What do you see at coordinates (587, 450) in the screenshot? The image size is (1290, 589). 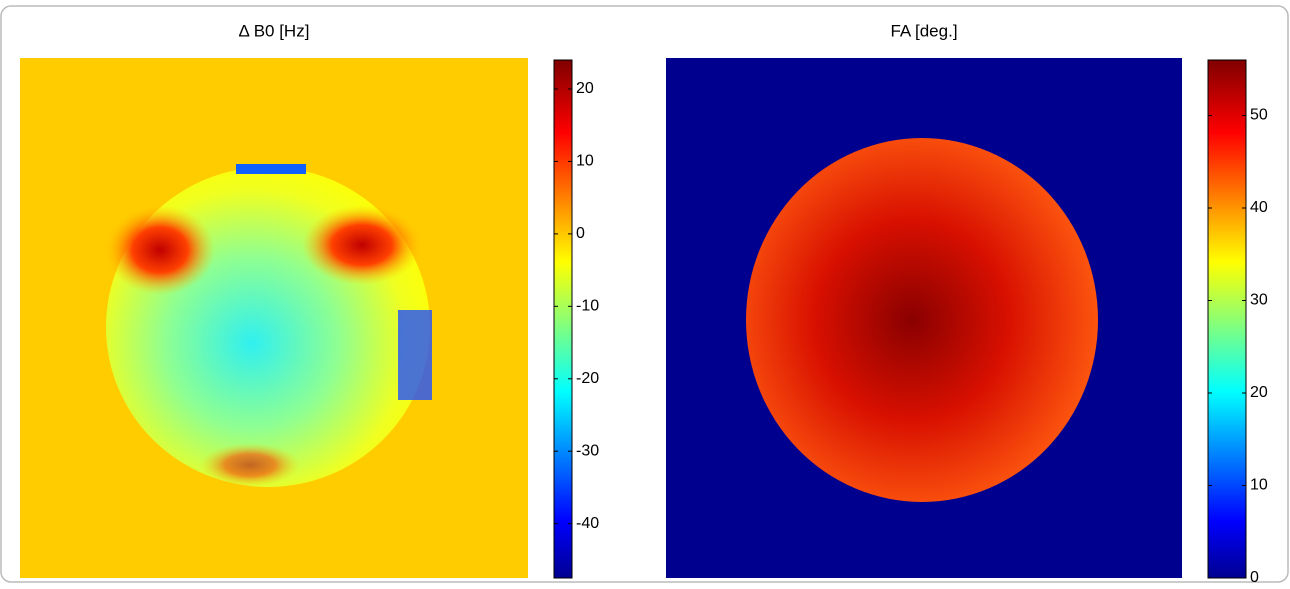 I see `tick-label: -30` at bounding box center [587, 450].